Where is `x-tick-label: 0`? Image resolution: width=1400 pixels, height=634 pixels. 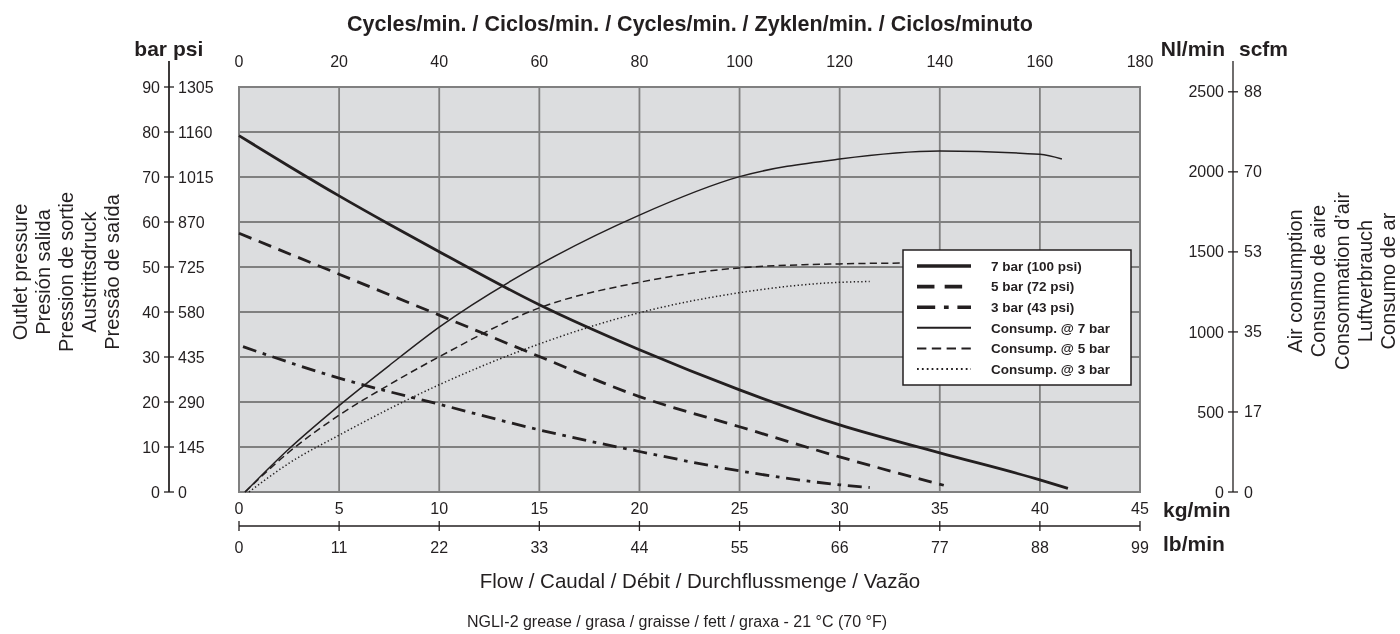 x-tick-label: 0 is located at coordinates (239, 508).